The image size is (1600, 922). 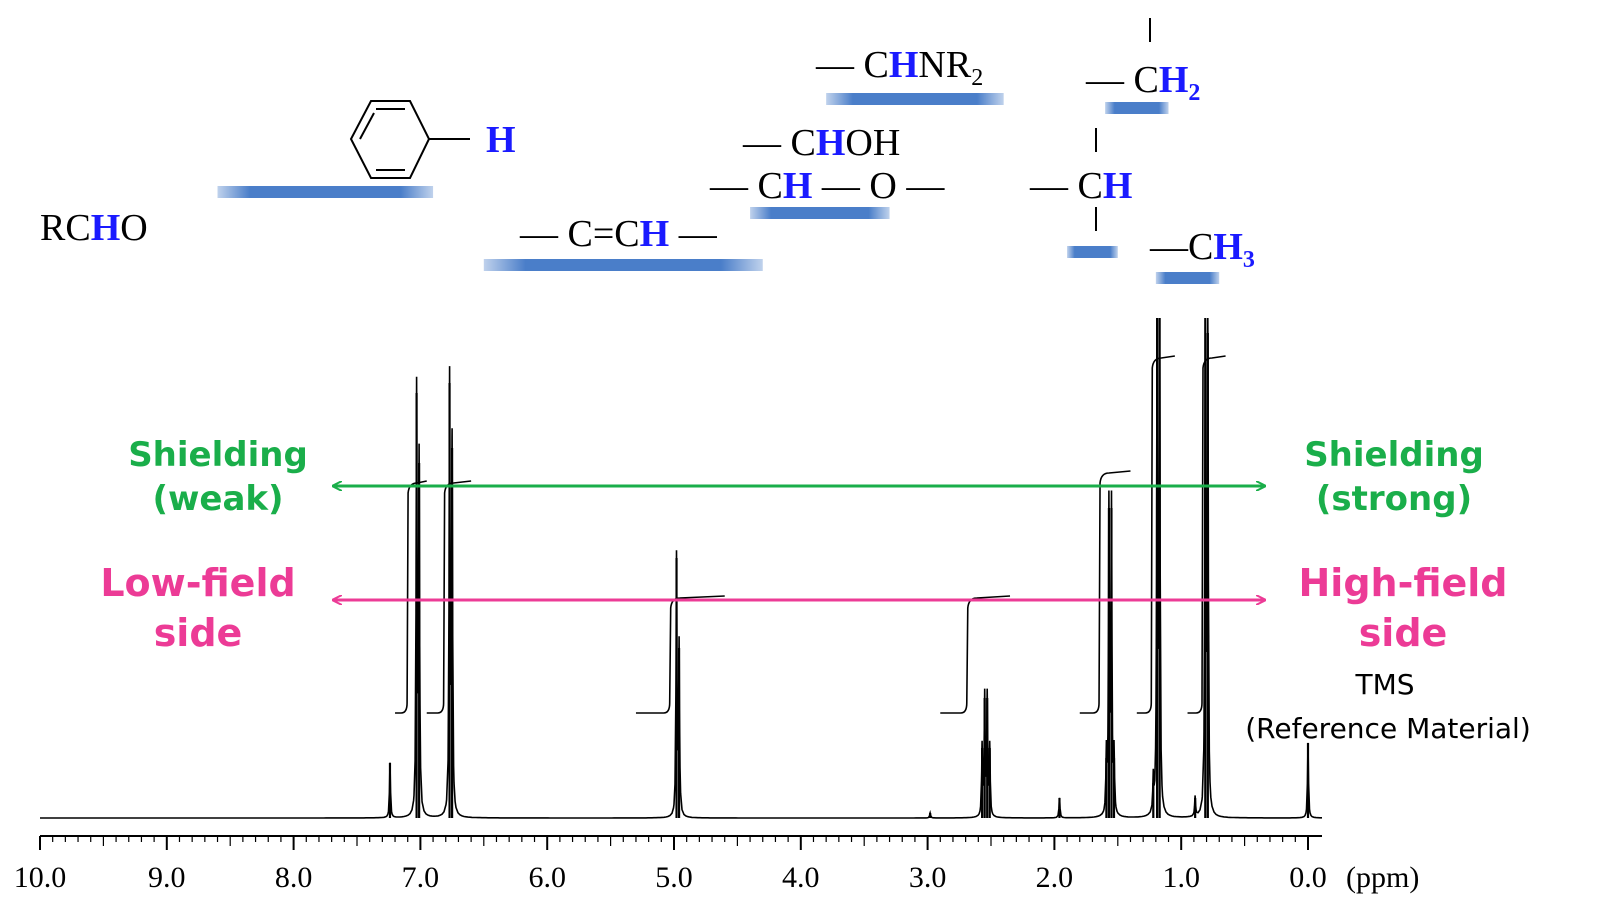 I want to click on x-axis-label: (ppm), so click(x=1382, y=877).